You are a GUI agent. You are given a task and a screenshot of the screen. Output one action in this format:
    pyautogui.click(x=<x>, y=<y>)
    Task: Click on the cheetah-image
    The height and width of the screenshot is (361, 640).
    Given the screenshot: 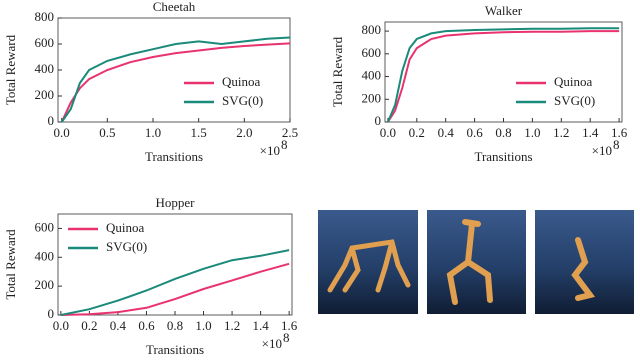 What is the action you would take?
    pyautogui.click(x=368, y=262)
    